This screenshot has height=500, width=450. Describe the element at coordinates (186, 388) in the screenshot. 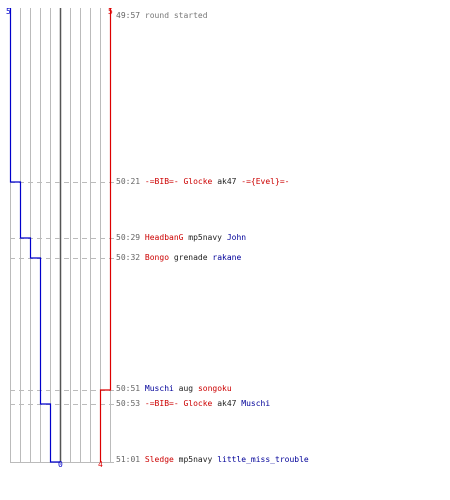

I see `weapon-name: aug` at that location.